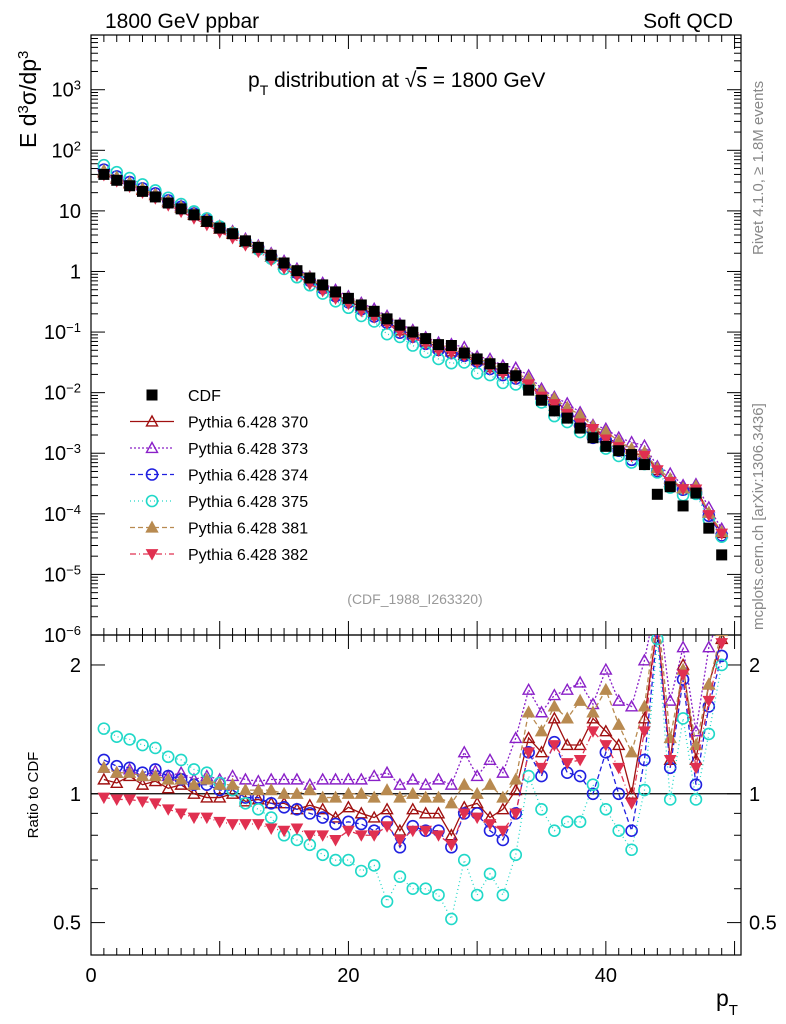 The height and width of the screenshot is (1024, 786). I want to click on y-tick-label: 10², so click(66, 150).